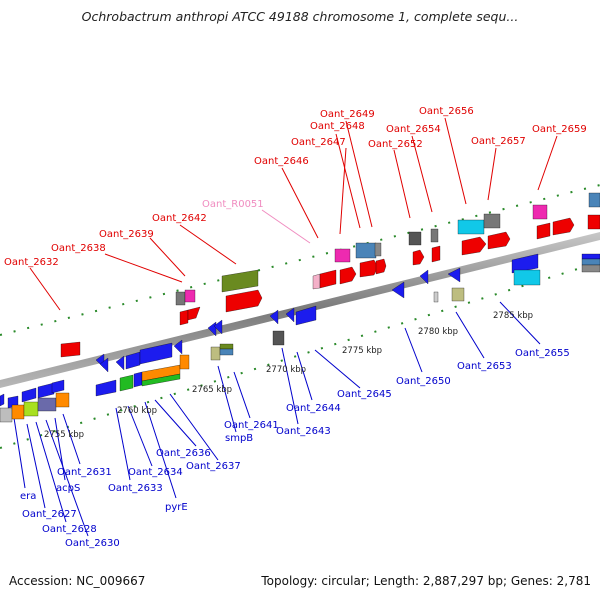 The width and height of the screenshot is (600, 600). Describe the element at coordinates (303, 431) in the screenshot. I see `gene-label: Oant_2643` at that location.